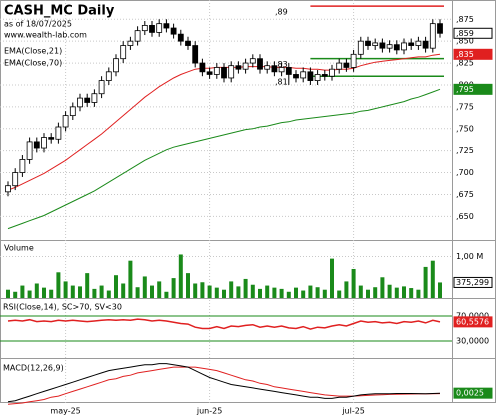  I want to click on chart-subtitle: as of 18/07/2025, so click(38, 24).